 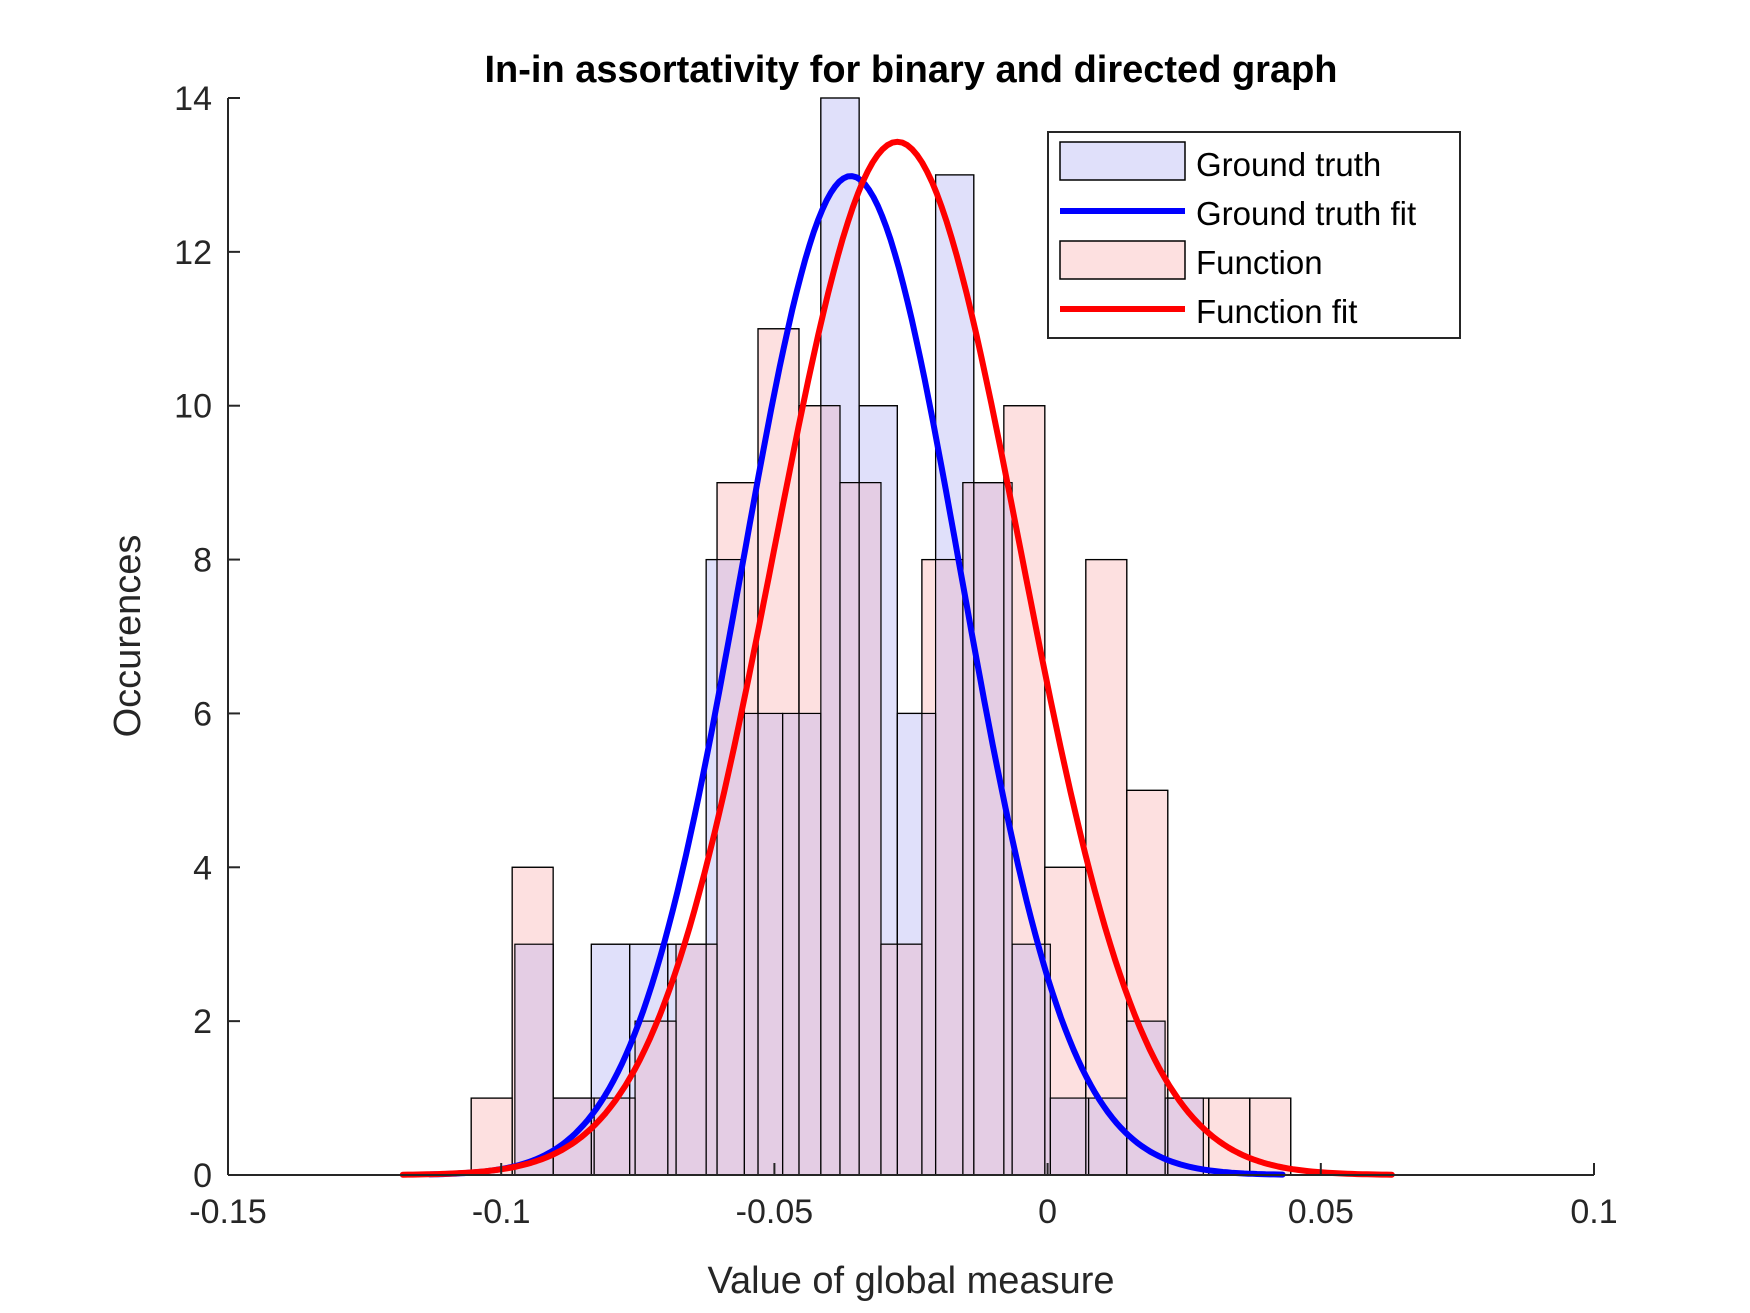 What do you see at coordinates (1122, 260) in the screenshot?
I see `legend-swatch-function` at bounding box center [1122, 260].